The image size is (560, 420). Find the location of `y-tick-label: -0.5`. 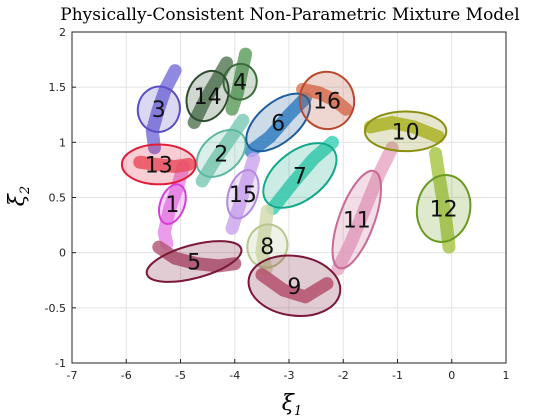

y-tick-label: -0.5 is located at coordinates (55, 308).